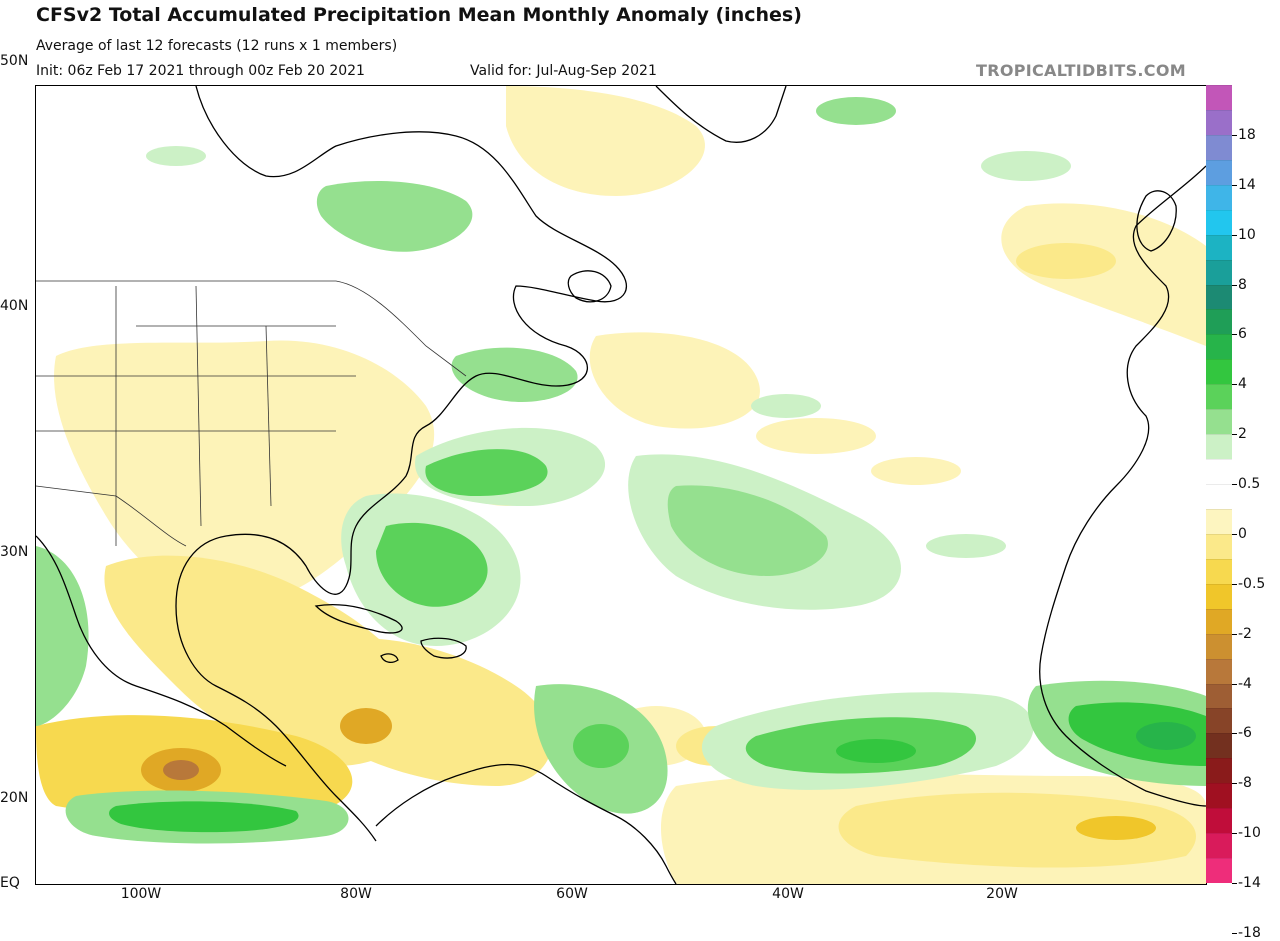 This screenshot has height=941, width=1280. I want to click on hispaniola-coastline, so click(443, 648).